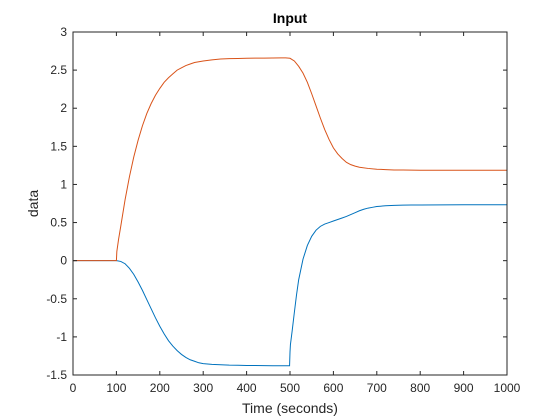 This screenshot has height=420, width=560. What do you see at coordinates (464, 388) in the screenshot?
I see `x-tick-label: 900` at bounding box center [464, 388].